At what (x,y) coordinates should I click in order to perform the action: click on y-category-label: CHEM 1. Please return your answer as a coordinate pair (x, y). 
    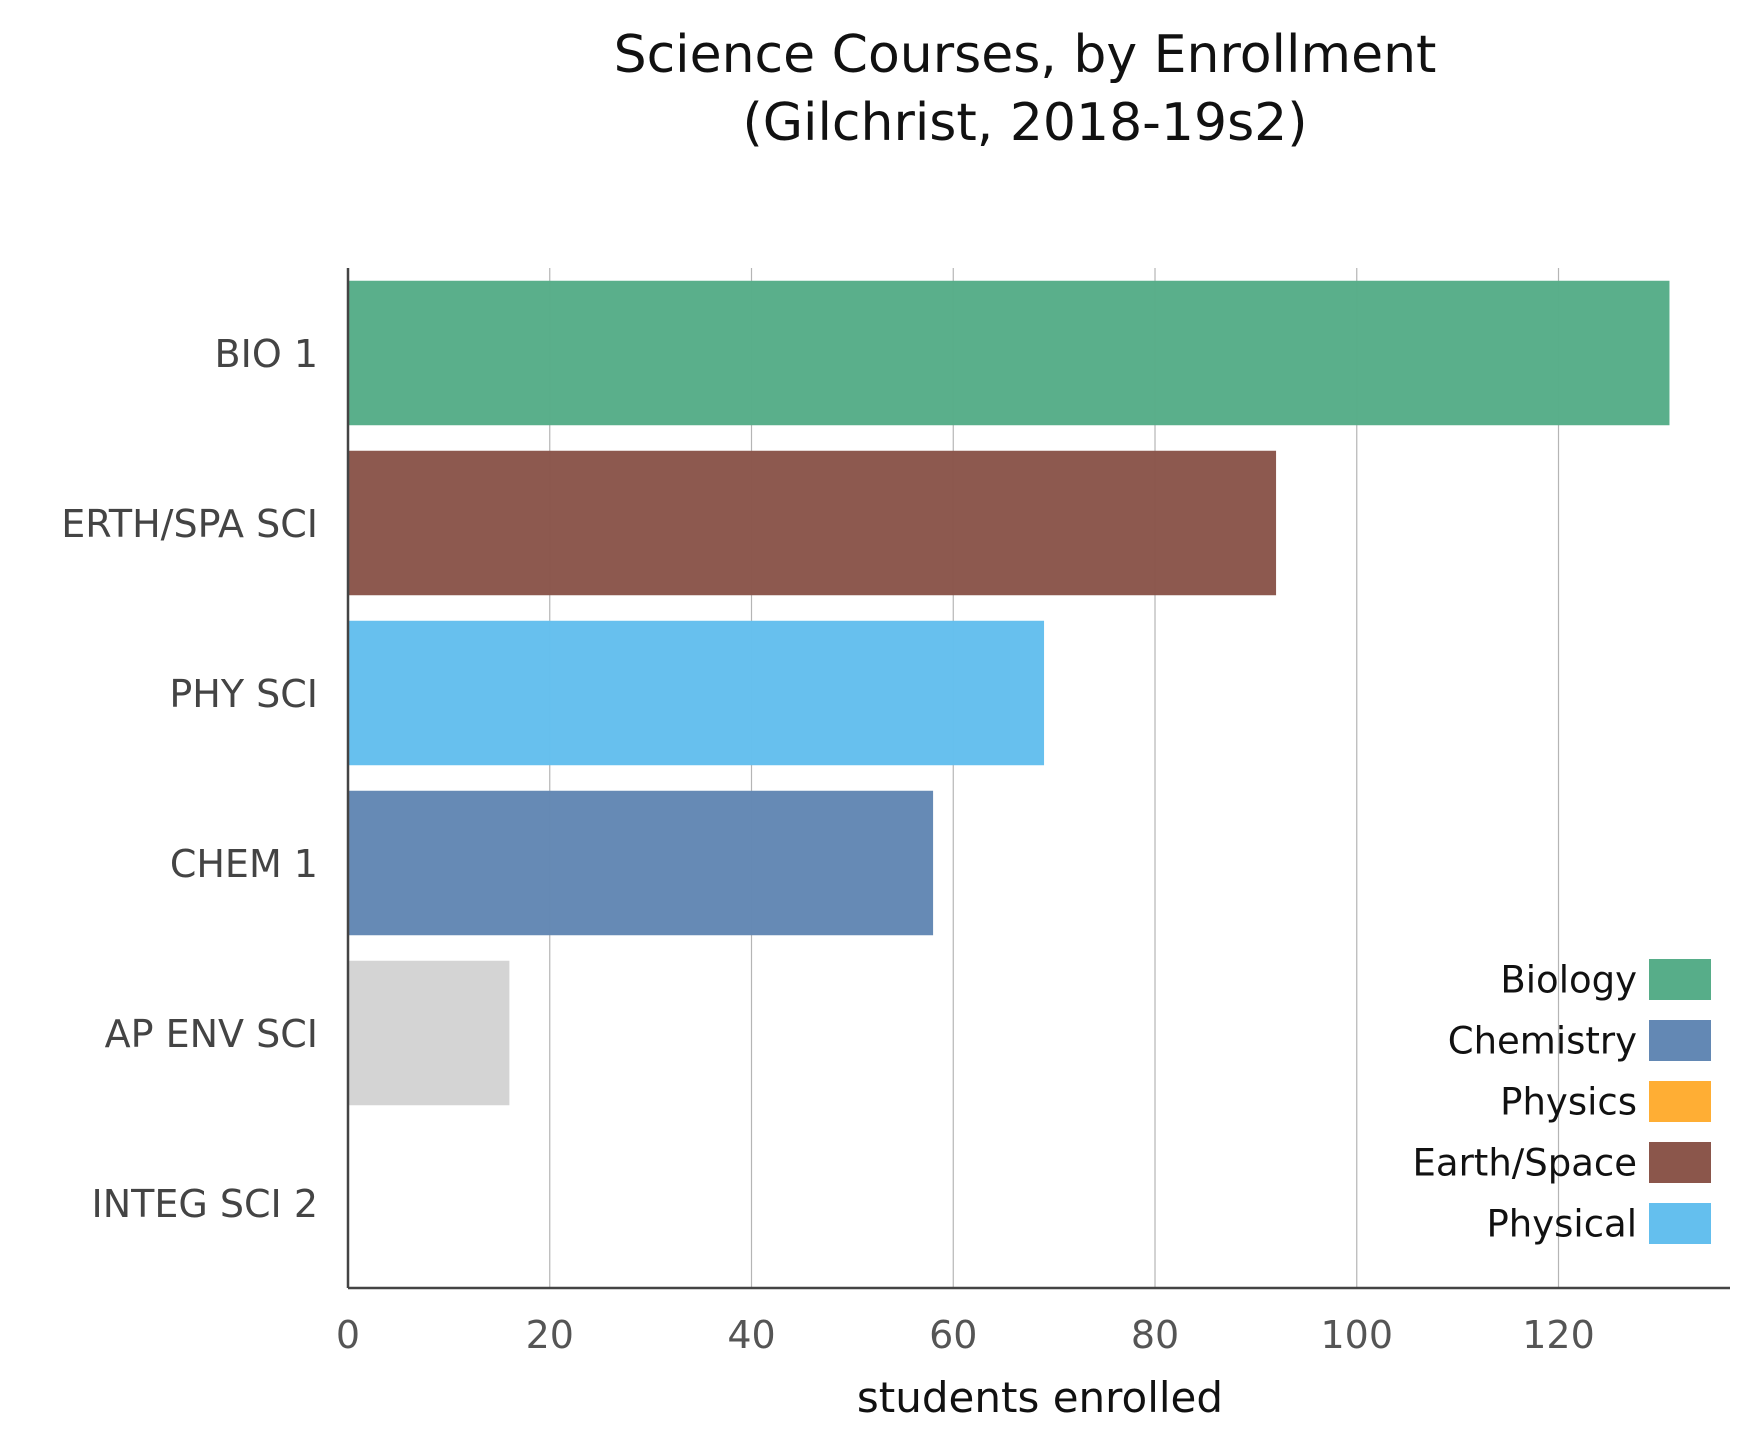
    Looking at the image, I should click on (244, 864).